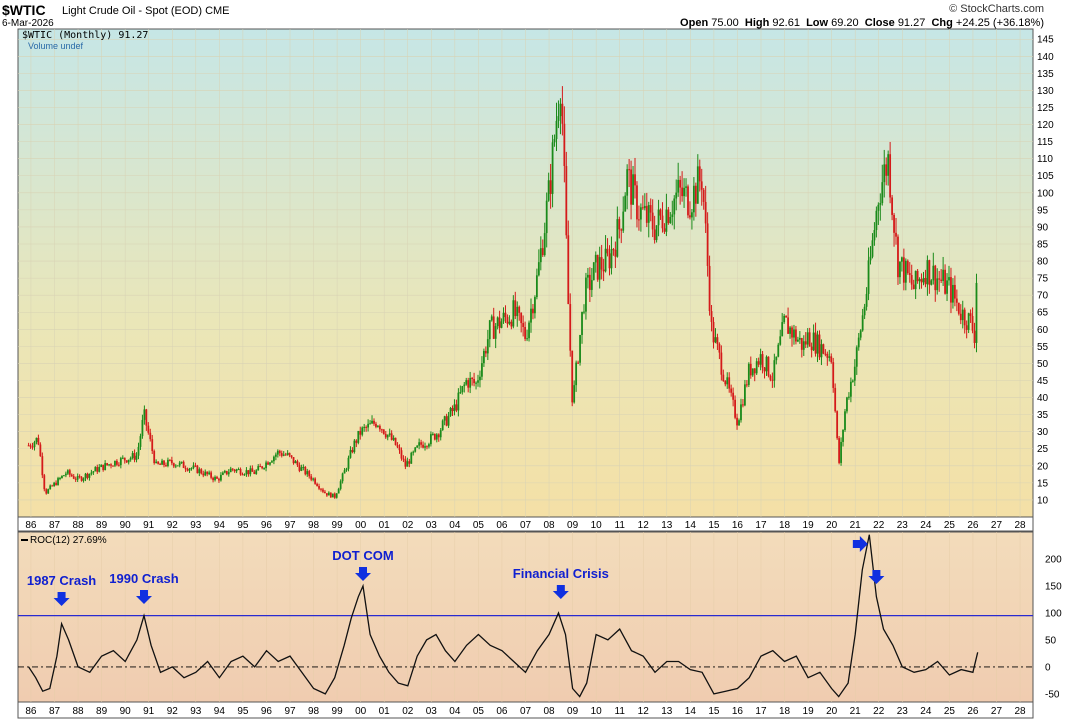  I want to click on xtick-label-top: 91, so click(149, 525).